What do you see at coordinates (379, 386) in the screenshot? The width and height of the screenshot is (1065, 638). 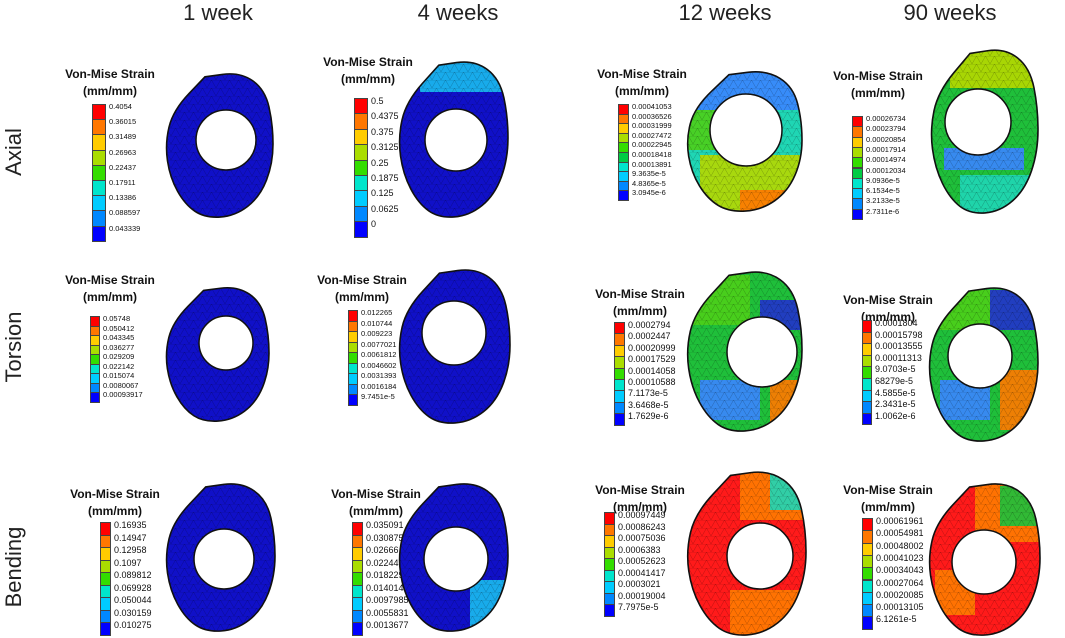 I see `legend-tick-label: 0.0016184` at bounding box center [379, 386].